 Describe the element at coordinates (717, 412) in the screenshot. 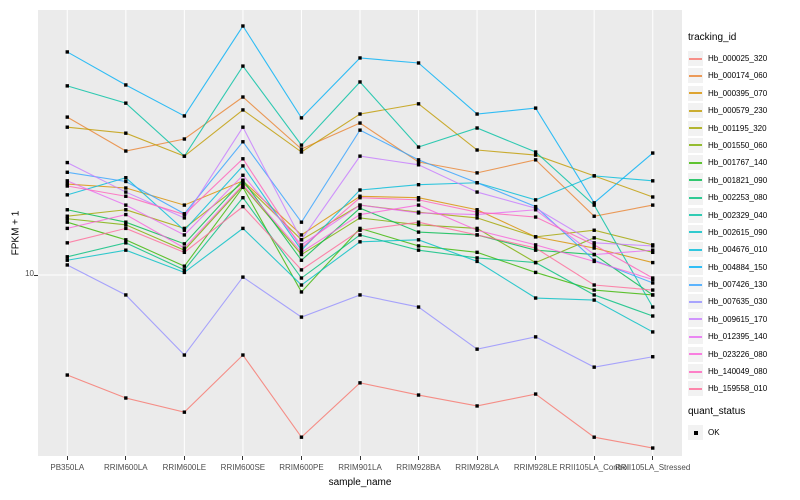

I see `legend-title-quant-status: quant_status` at that location.